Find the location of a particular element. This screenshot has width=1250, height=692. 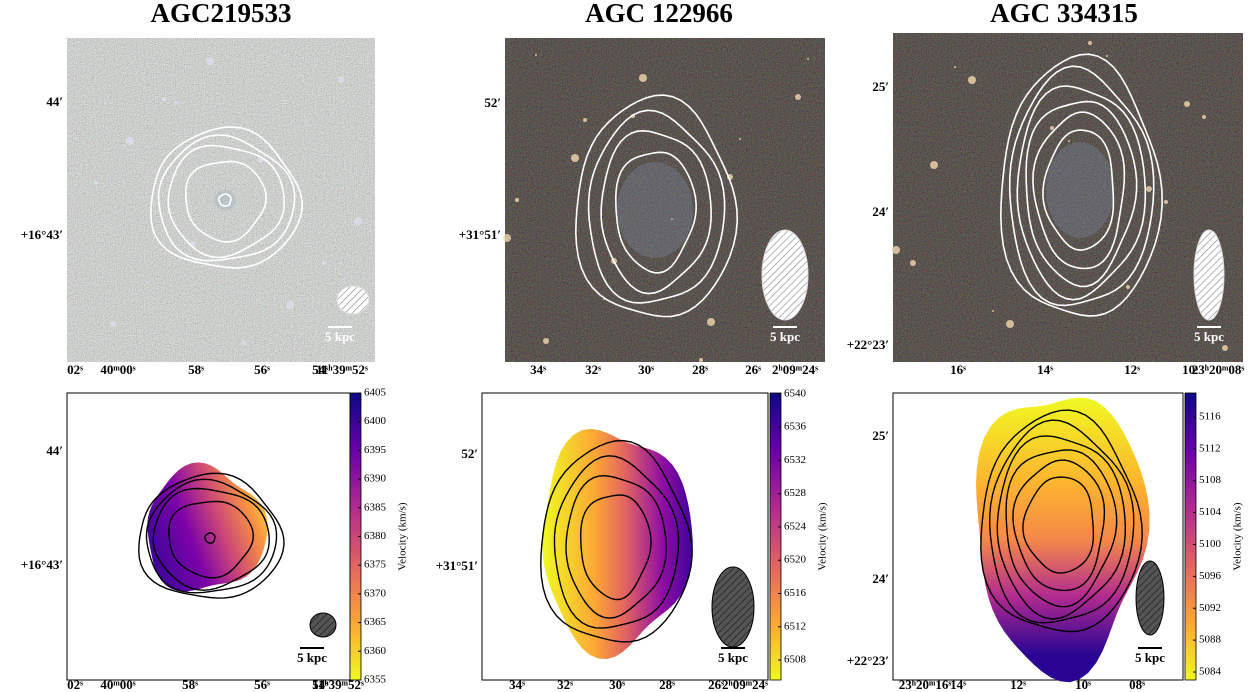

ra-tick-label: 02ˢ is located at coordinates (75, 369).